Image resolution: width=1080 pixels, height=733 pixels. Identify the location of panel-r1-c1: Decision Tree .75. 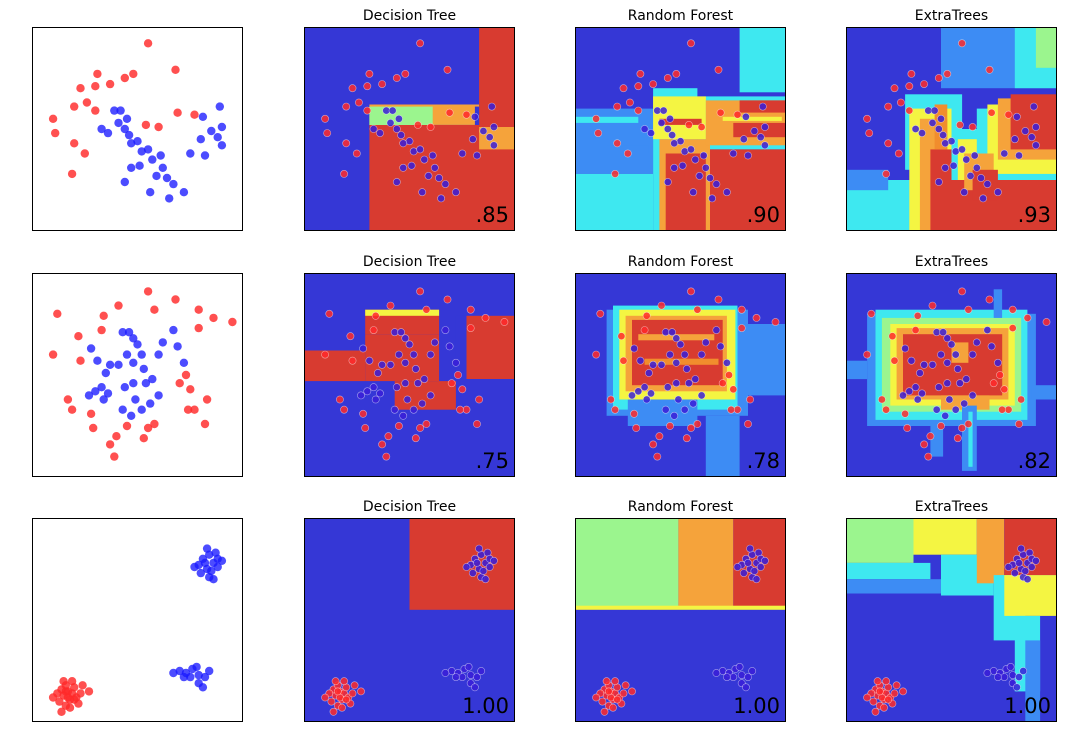
(409, 365).